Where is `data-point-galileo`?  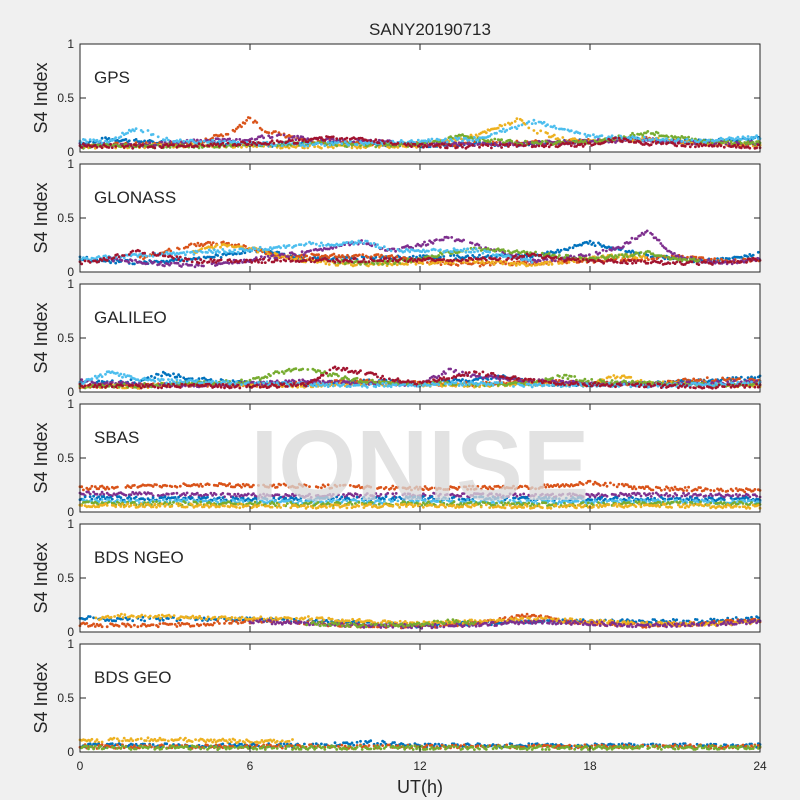
data-point-galileo is located at coordinates (177, 377).